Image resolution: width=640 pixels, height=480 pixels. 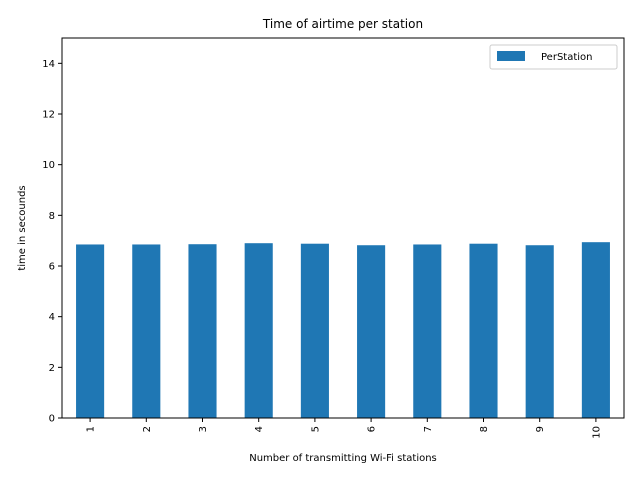 What do you see at coordinates (259, 429) in the screenshot?
I see `x-tick-label: 4` at bounding box center [259, 429].